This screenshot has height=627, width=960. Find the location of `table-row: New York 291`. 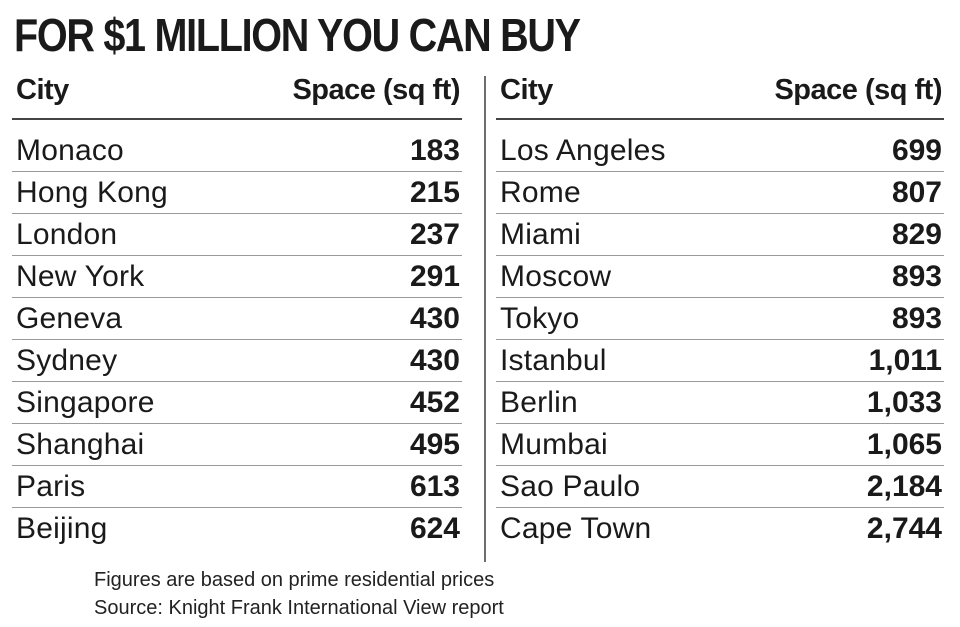

table-row: New York 291 is located at coordinates (237, 277).